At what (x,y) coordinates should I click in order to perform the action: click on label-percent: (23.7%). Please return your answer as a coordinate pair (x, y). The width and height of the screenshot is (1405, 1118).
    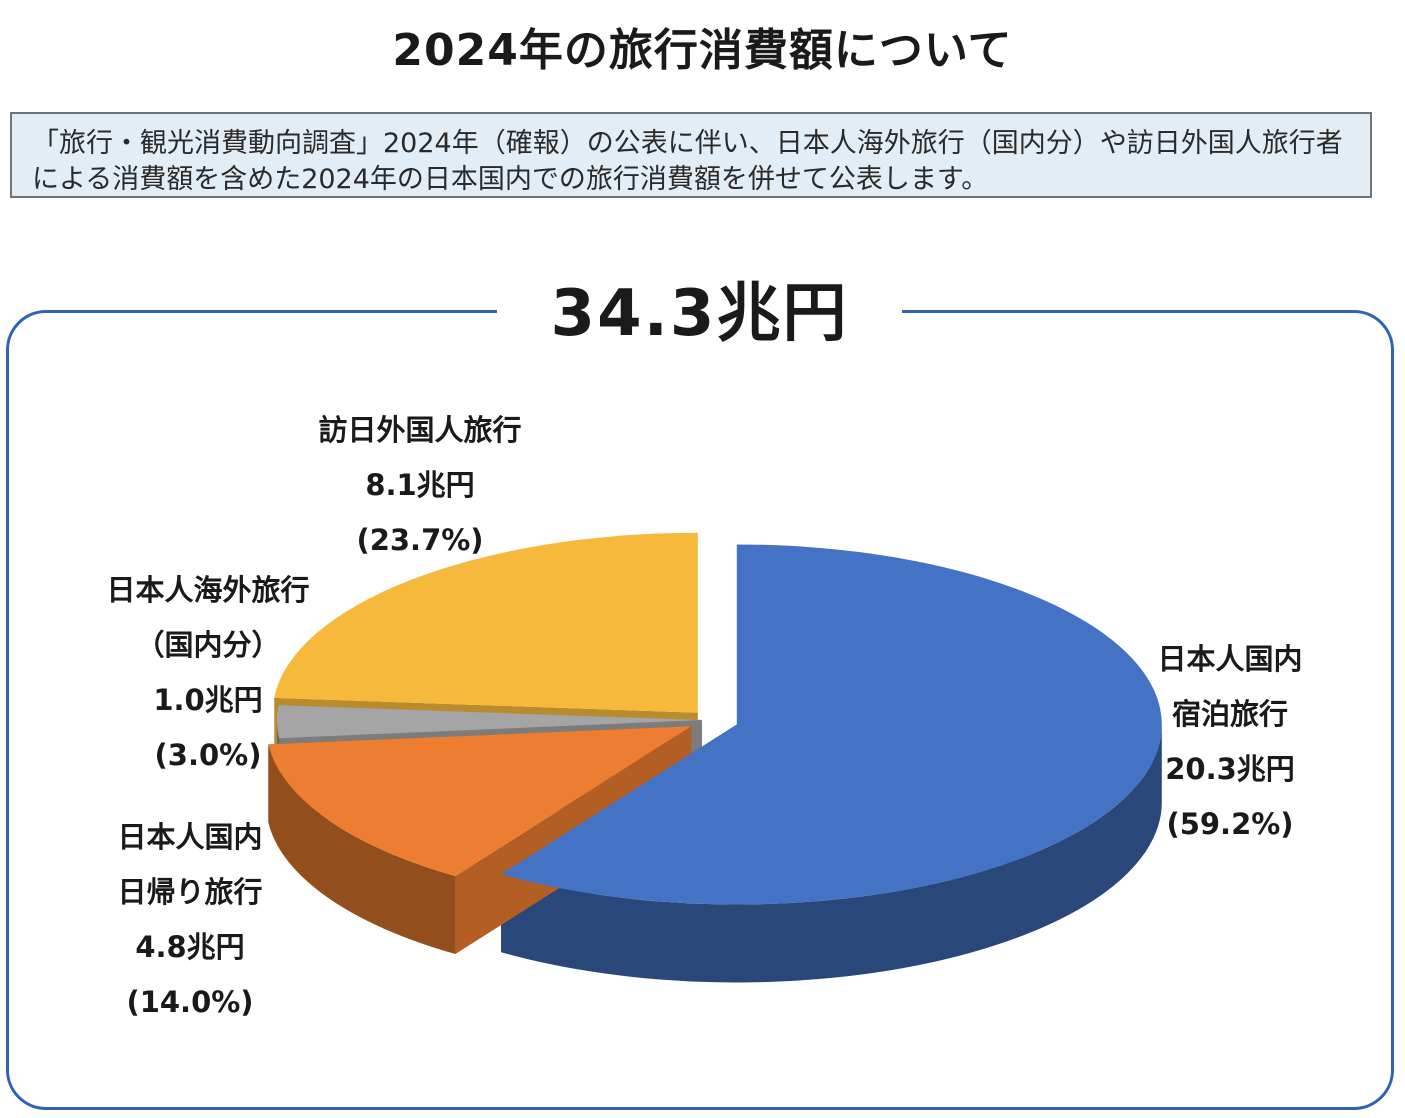
    Looking at the image, I should click on (420, 540).